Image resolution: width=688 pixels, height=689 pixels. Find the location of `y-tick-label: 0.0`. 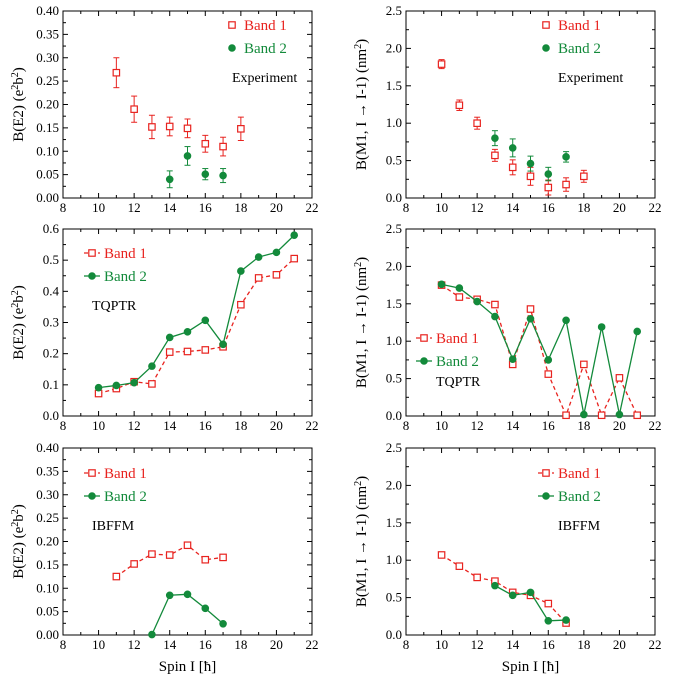

y-tick-label: 0.0 is located at coordinates (51, 415).